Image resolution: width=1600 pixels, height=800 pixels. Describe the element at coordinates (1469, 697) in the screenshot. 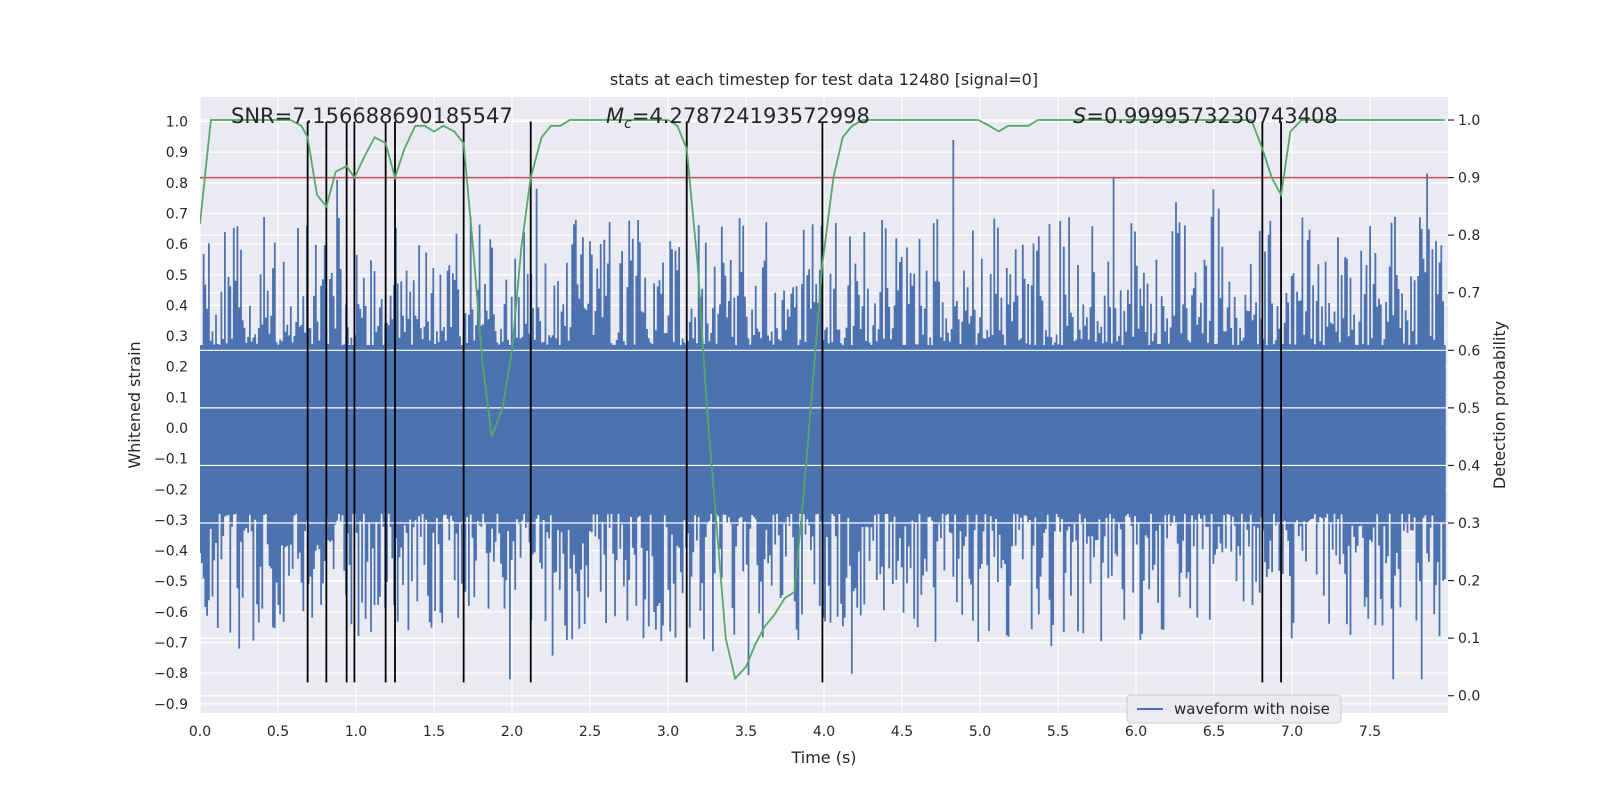

I see `y-right-tick-label: 0.0` at that location.